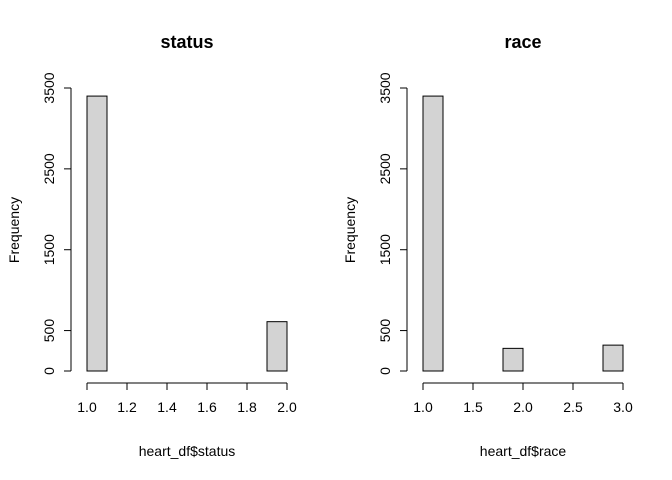  What do you see at coordinates (207, 407) in the screenshot?
I see `x-tick-label: 1.6` at bounding box center [207, 407].